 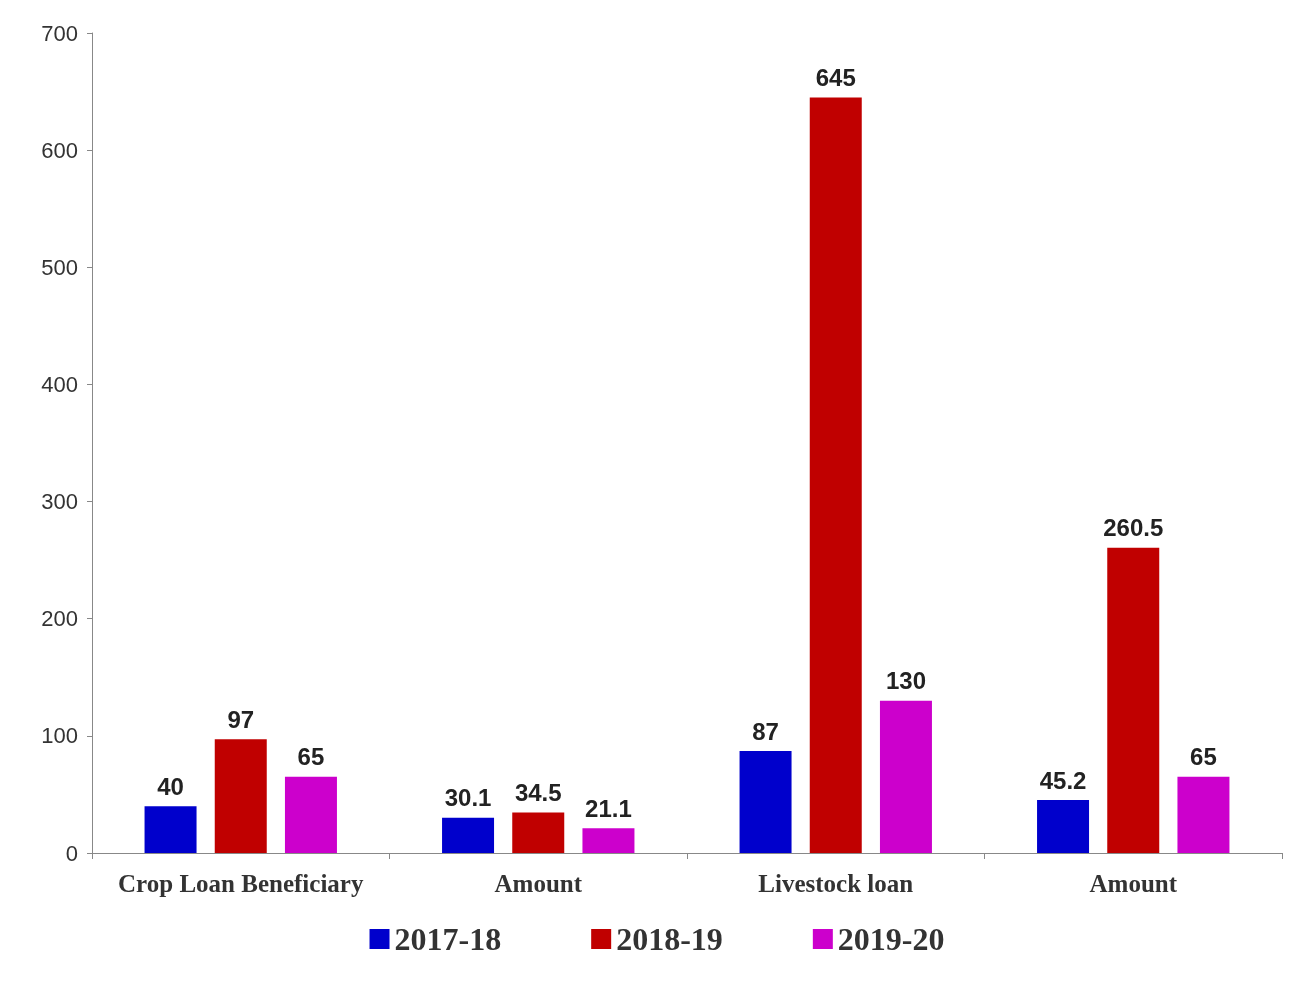 What do you see at coordinates (835, 77) in the screenshot?
I see `data-label: 645` at bounding box center [835, 77].